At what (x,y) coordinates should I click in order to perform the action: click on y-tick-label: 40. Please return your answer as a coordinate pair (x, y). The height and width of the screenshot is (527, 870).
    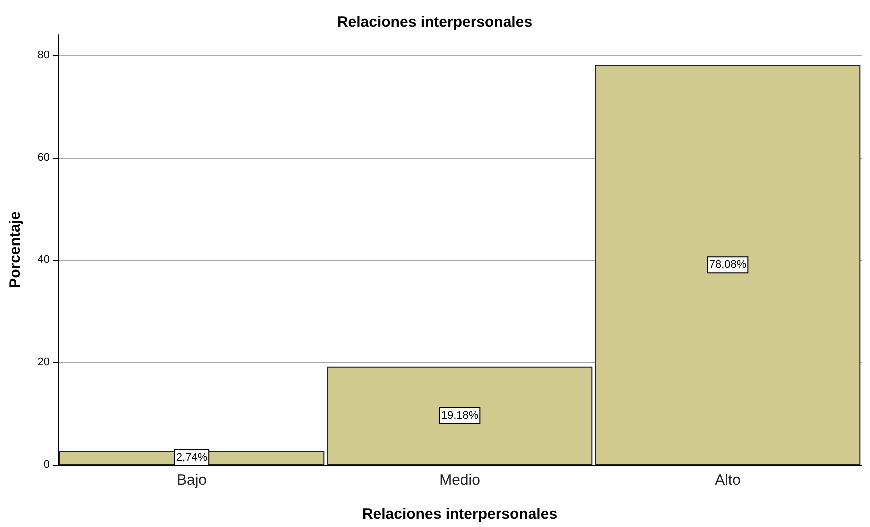
    Looking at the image, I should click on (44, 260).